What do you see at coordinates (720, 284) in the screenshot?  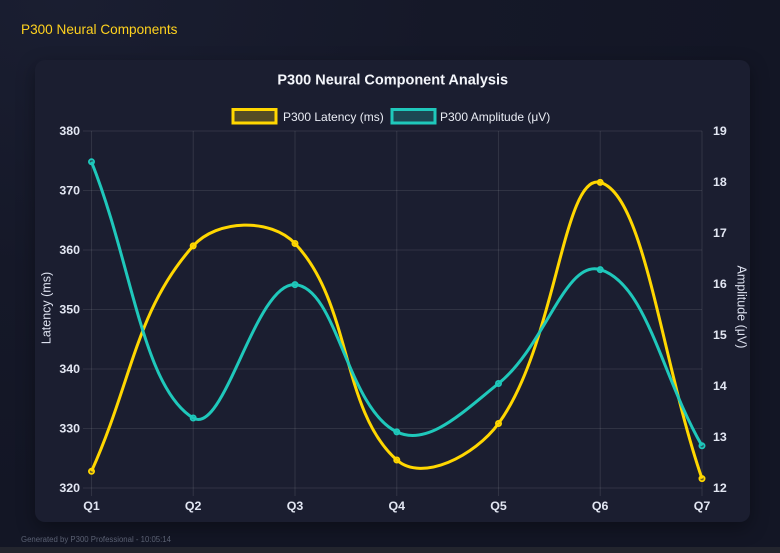 I see `svg-text: 16` at bounding box center [720, 284].